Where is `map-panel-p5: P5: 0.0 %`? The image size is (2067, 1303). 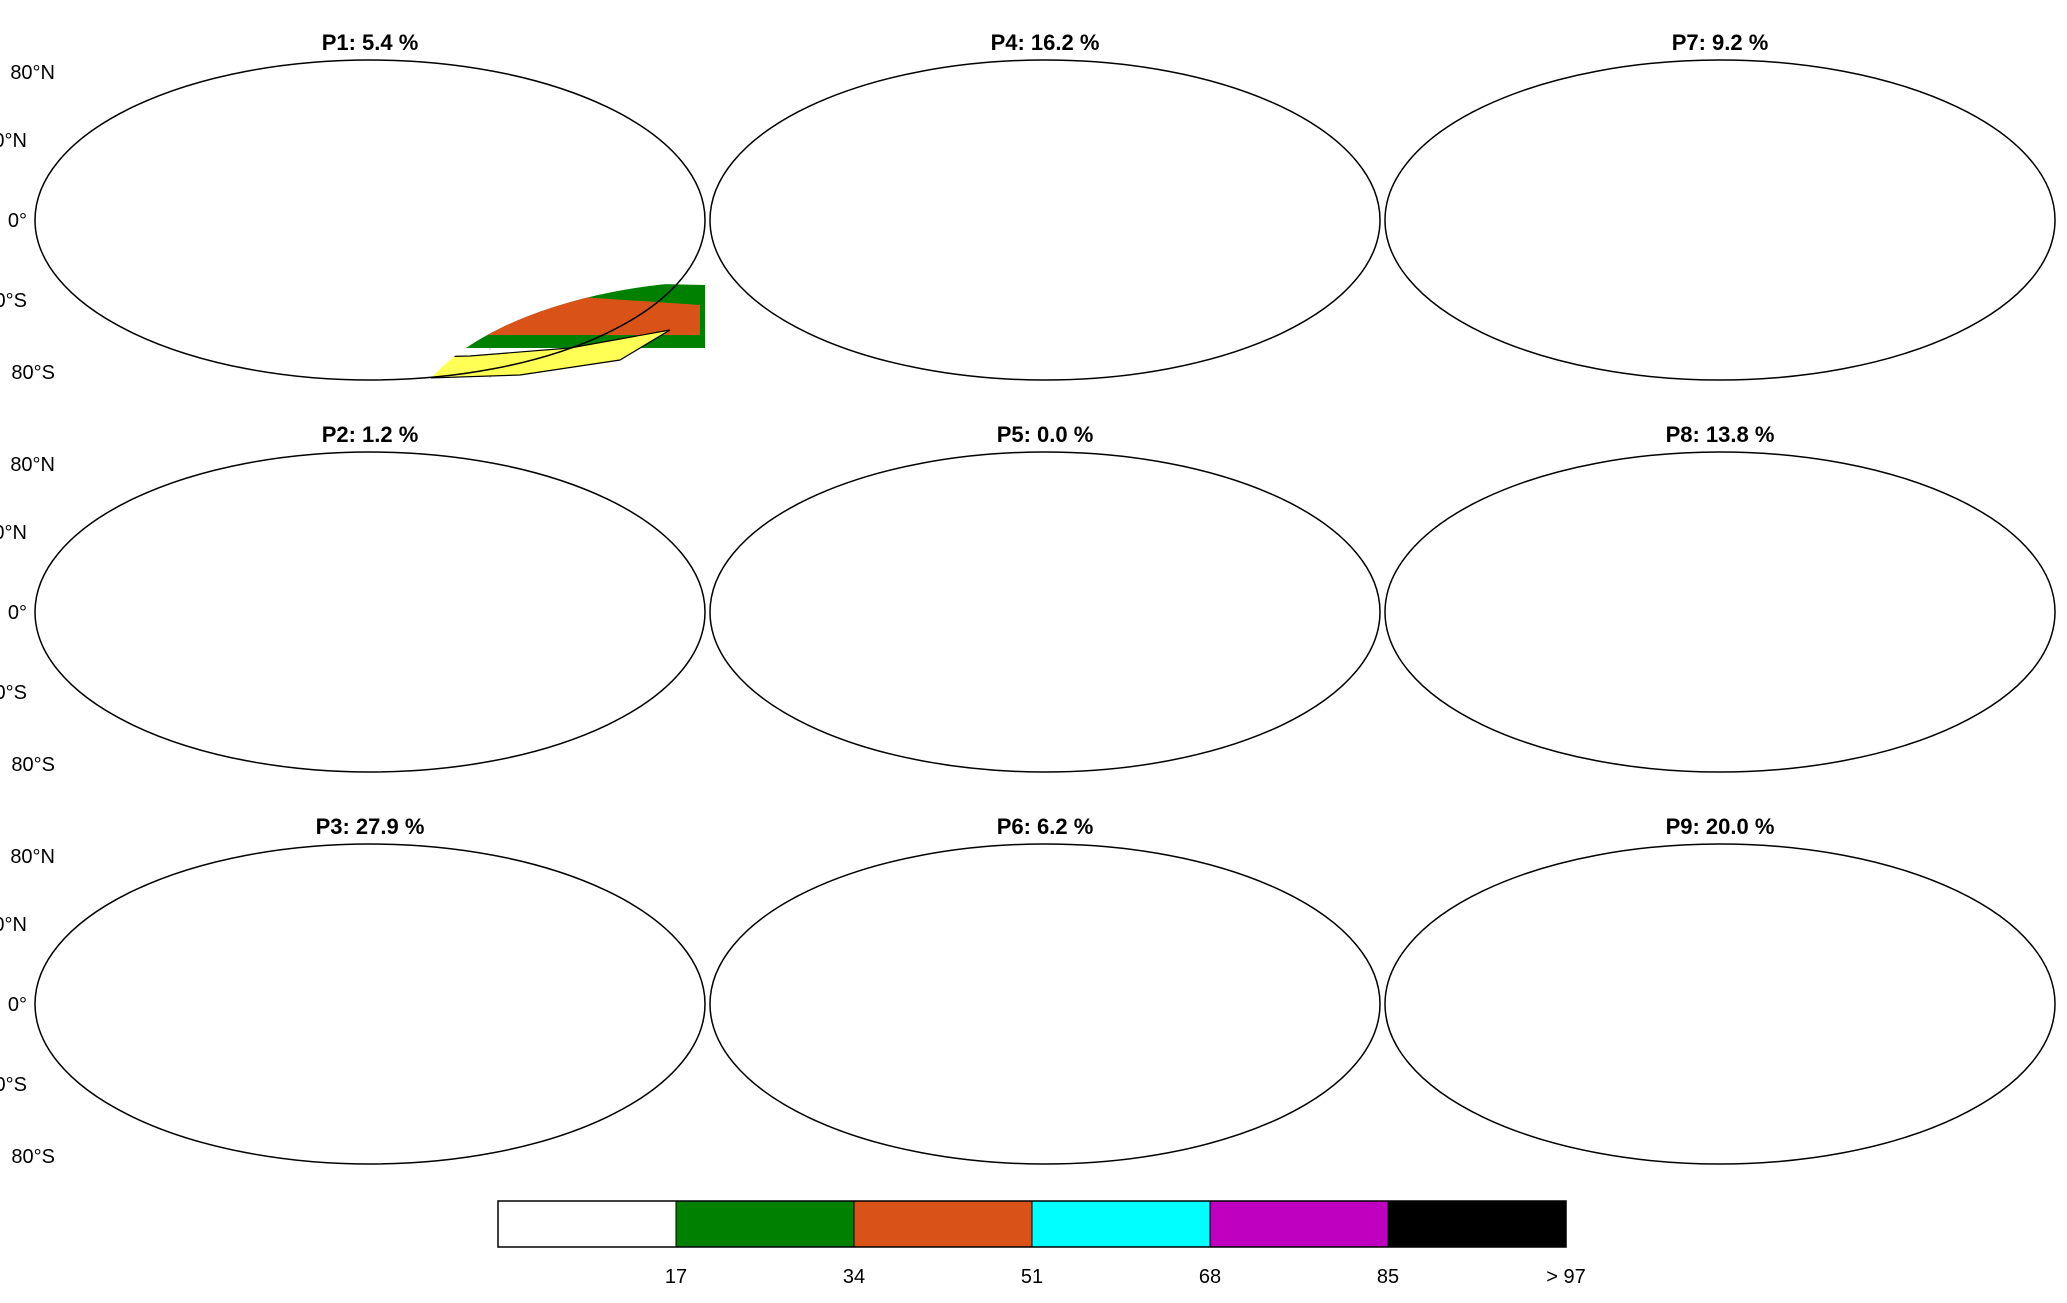 map-panel-p5: P5: 0.0 % is located at coordinates (1045, 597).